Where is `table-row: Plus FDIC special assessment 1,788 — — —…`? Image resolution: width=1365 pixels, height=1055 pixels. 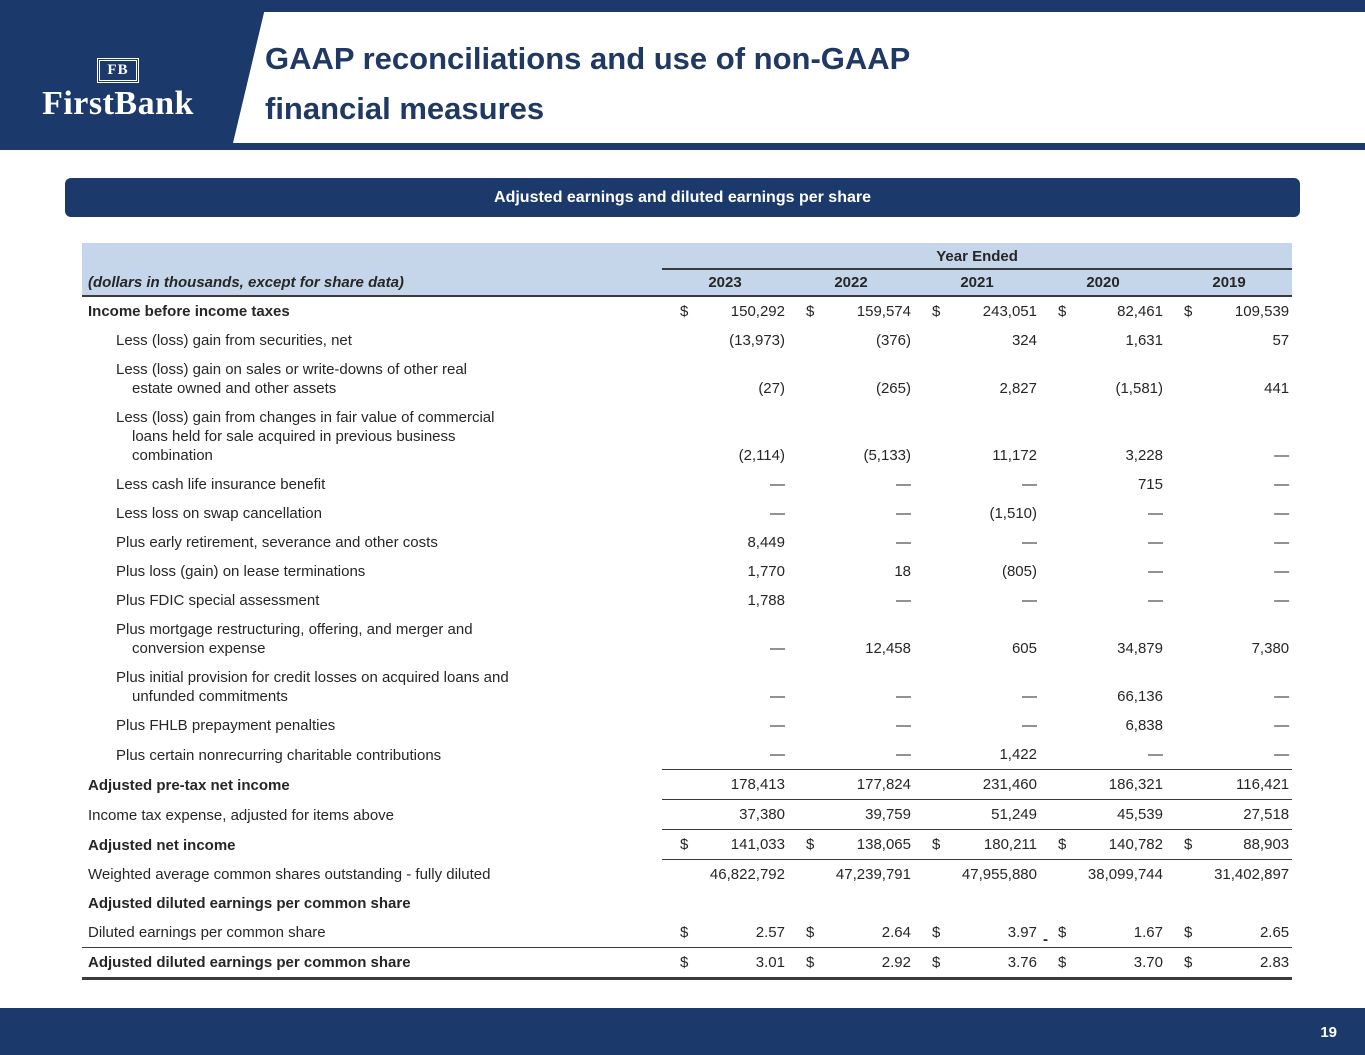 table-row: Plus FDIC special assessment 1,788 — — —… is located at coordinates (687, 600).